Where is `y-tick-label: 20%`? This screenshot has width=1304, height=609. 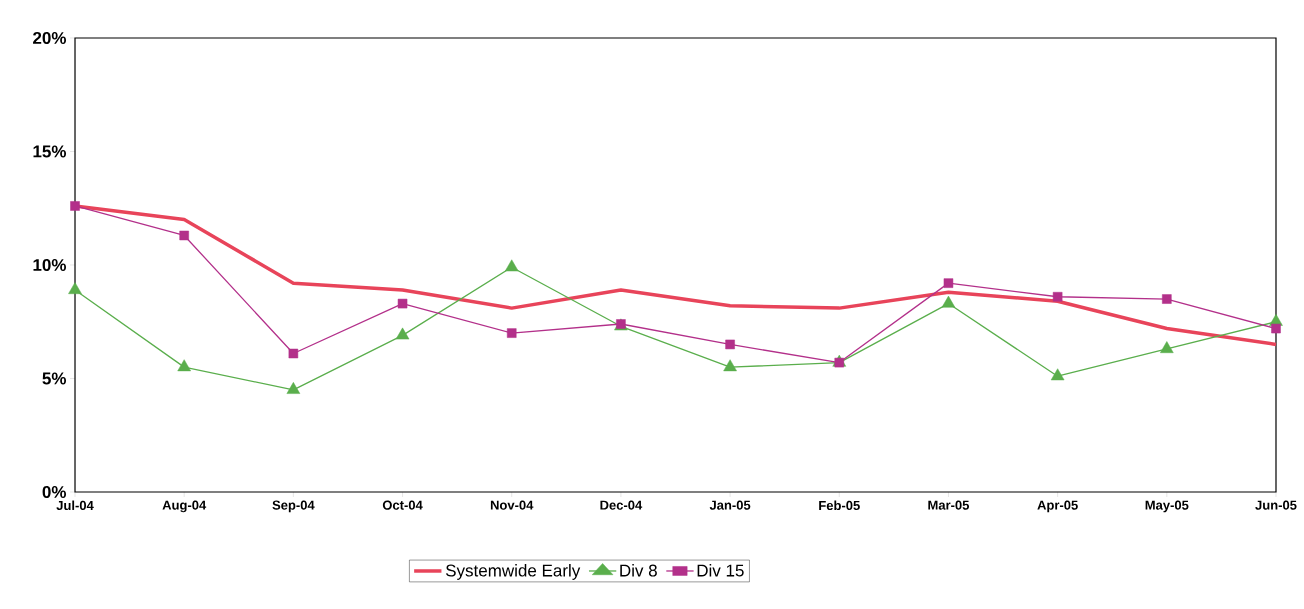
y-tick-label: 20% is located at coordinates (50, 38).